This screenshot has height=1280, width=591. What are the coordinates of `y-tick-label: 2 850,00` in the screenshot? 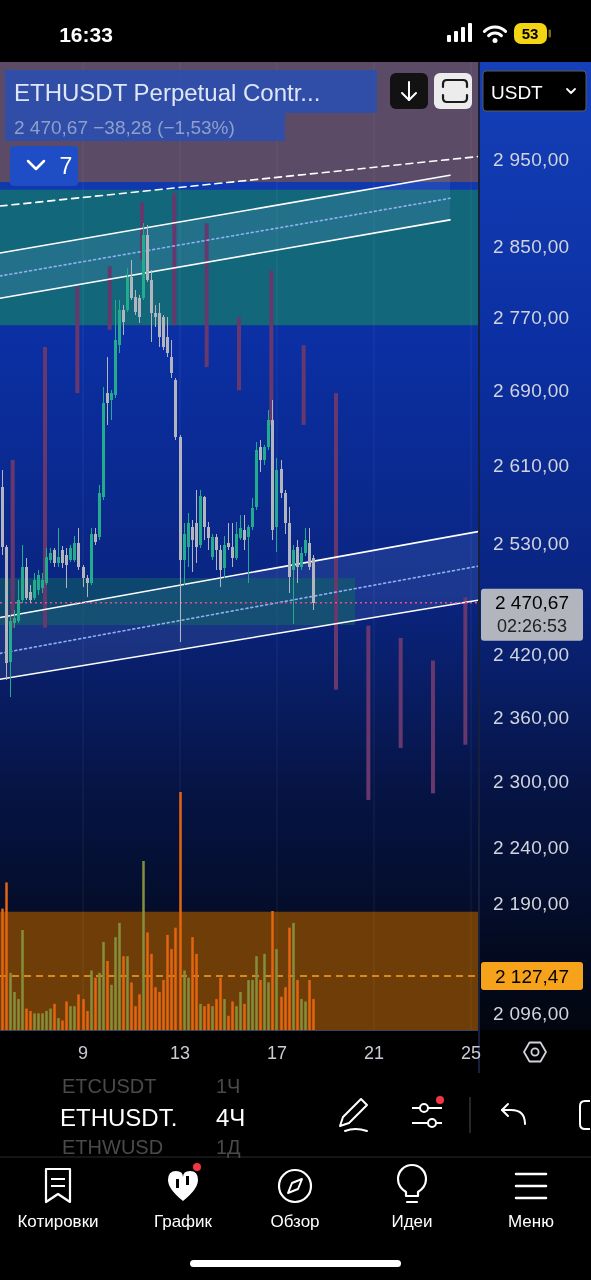 It's located at (531, 246).